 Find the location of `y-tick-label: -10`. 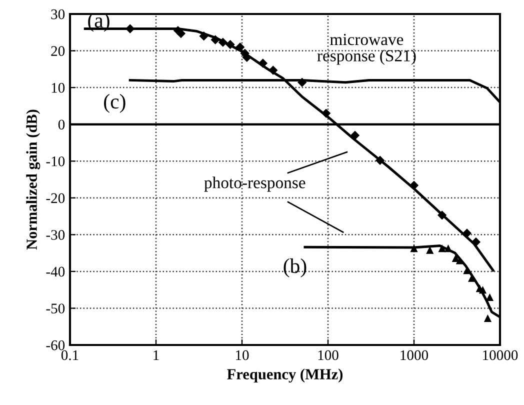

y-tick-label: -10 is located at coordinates (55, 161).